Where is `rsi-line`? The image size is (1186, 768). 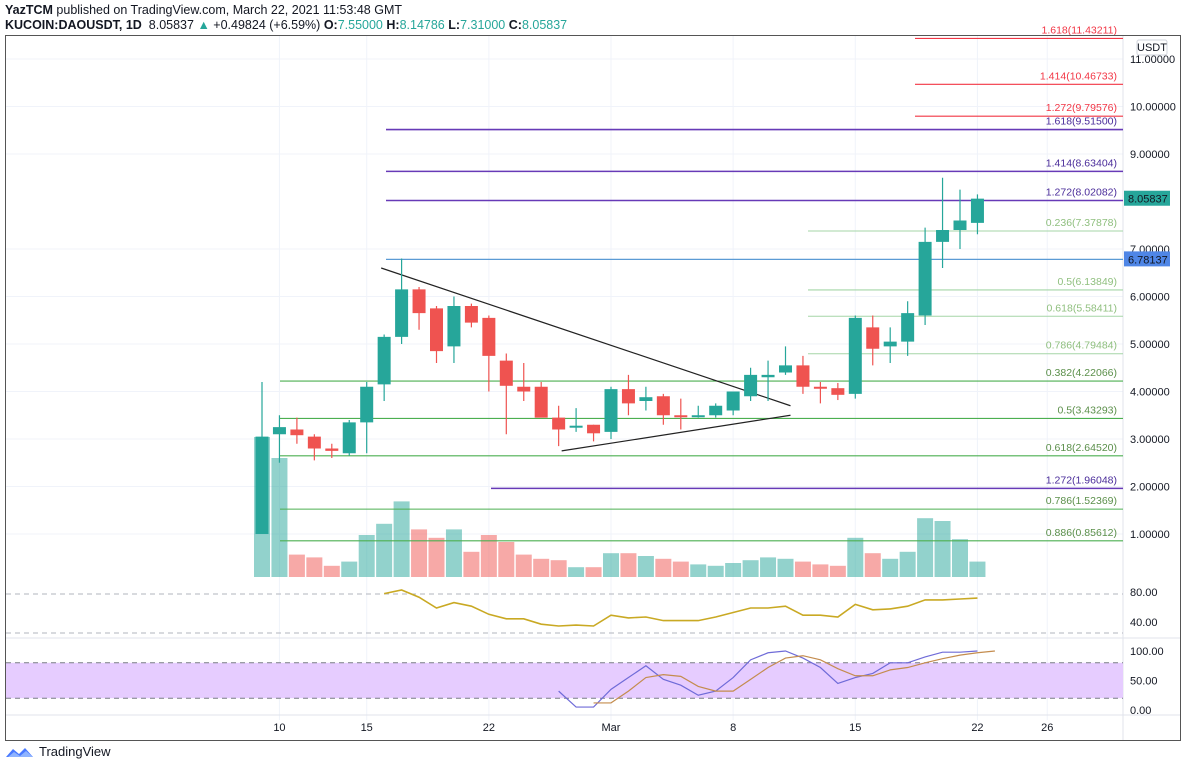 rsi-line is located at coordinates (680, 608).